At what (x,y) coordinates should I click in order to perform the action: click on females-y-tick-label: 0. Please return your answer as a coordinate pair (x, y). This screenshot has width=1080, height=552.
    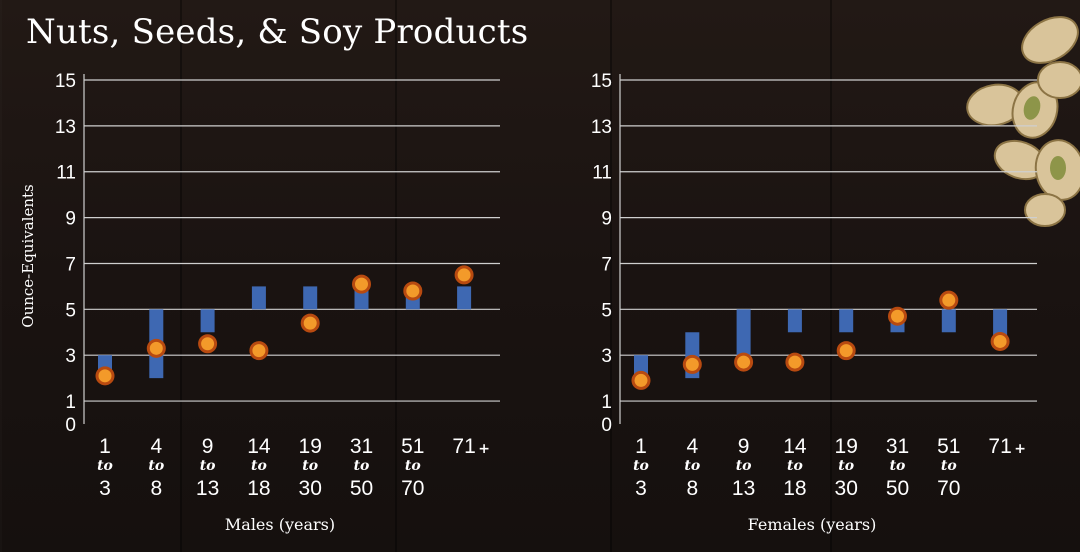
    Looking at the image, I should click on (606, 425).